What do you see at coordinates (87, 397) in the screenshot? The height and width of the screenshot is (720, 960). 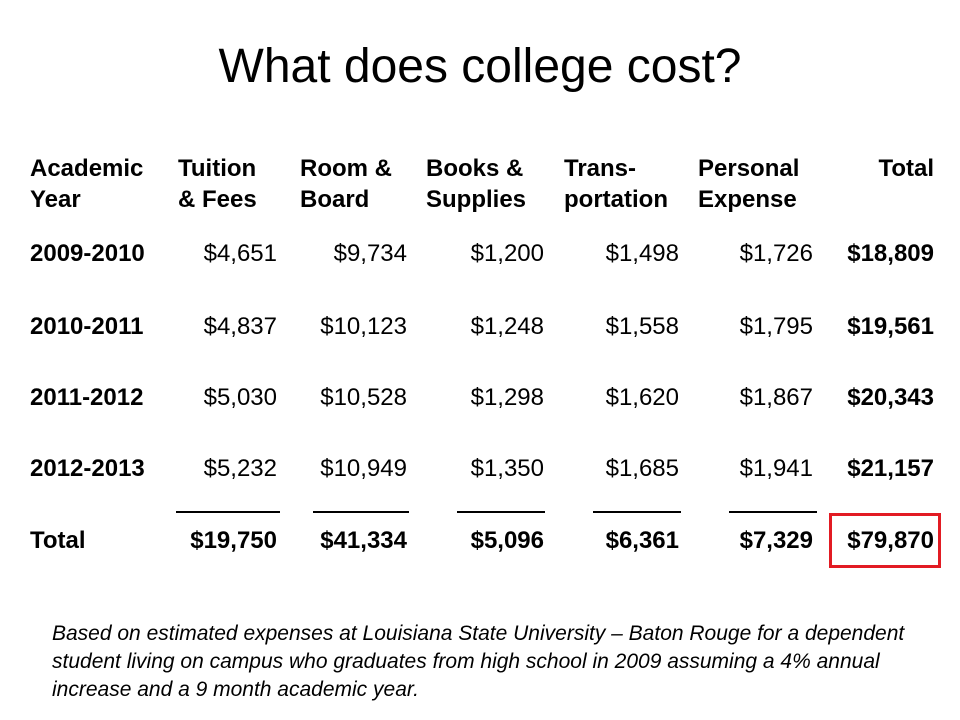 I see `row-year: 2011-2012` at bounding box center [87, 397].